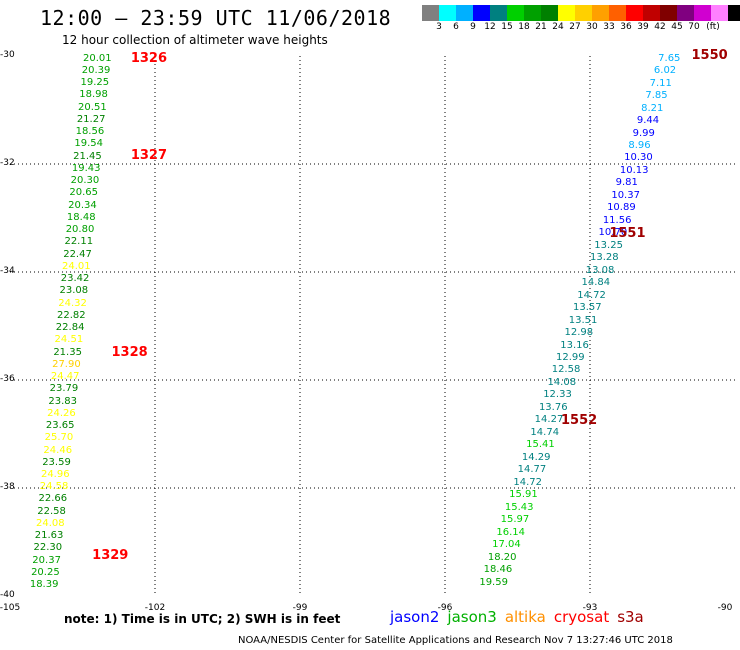 This screenshot has width=740, height=650. What do you see at coordinates (562, 382) in the screenshot?
I see `wave-height-value: 14.08` at bounding box center [562, 382].